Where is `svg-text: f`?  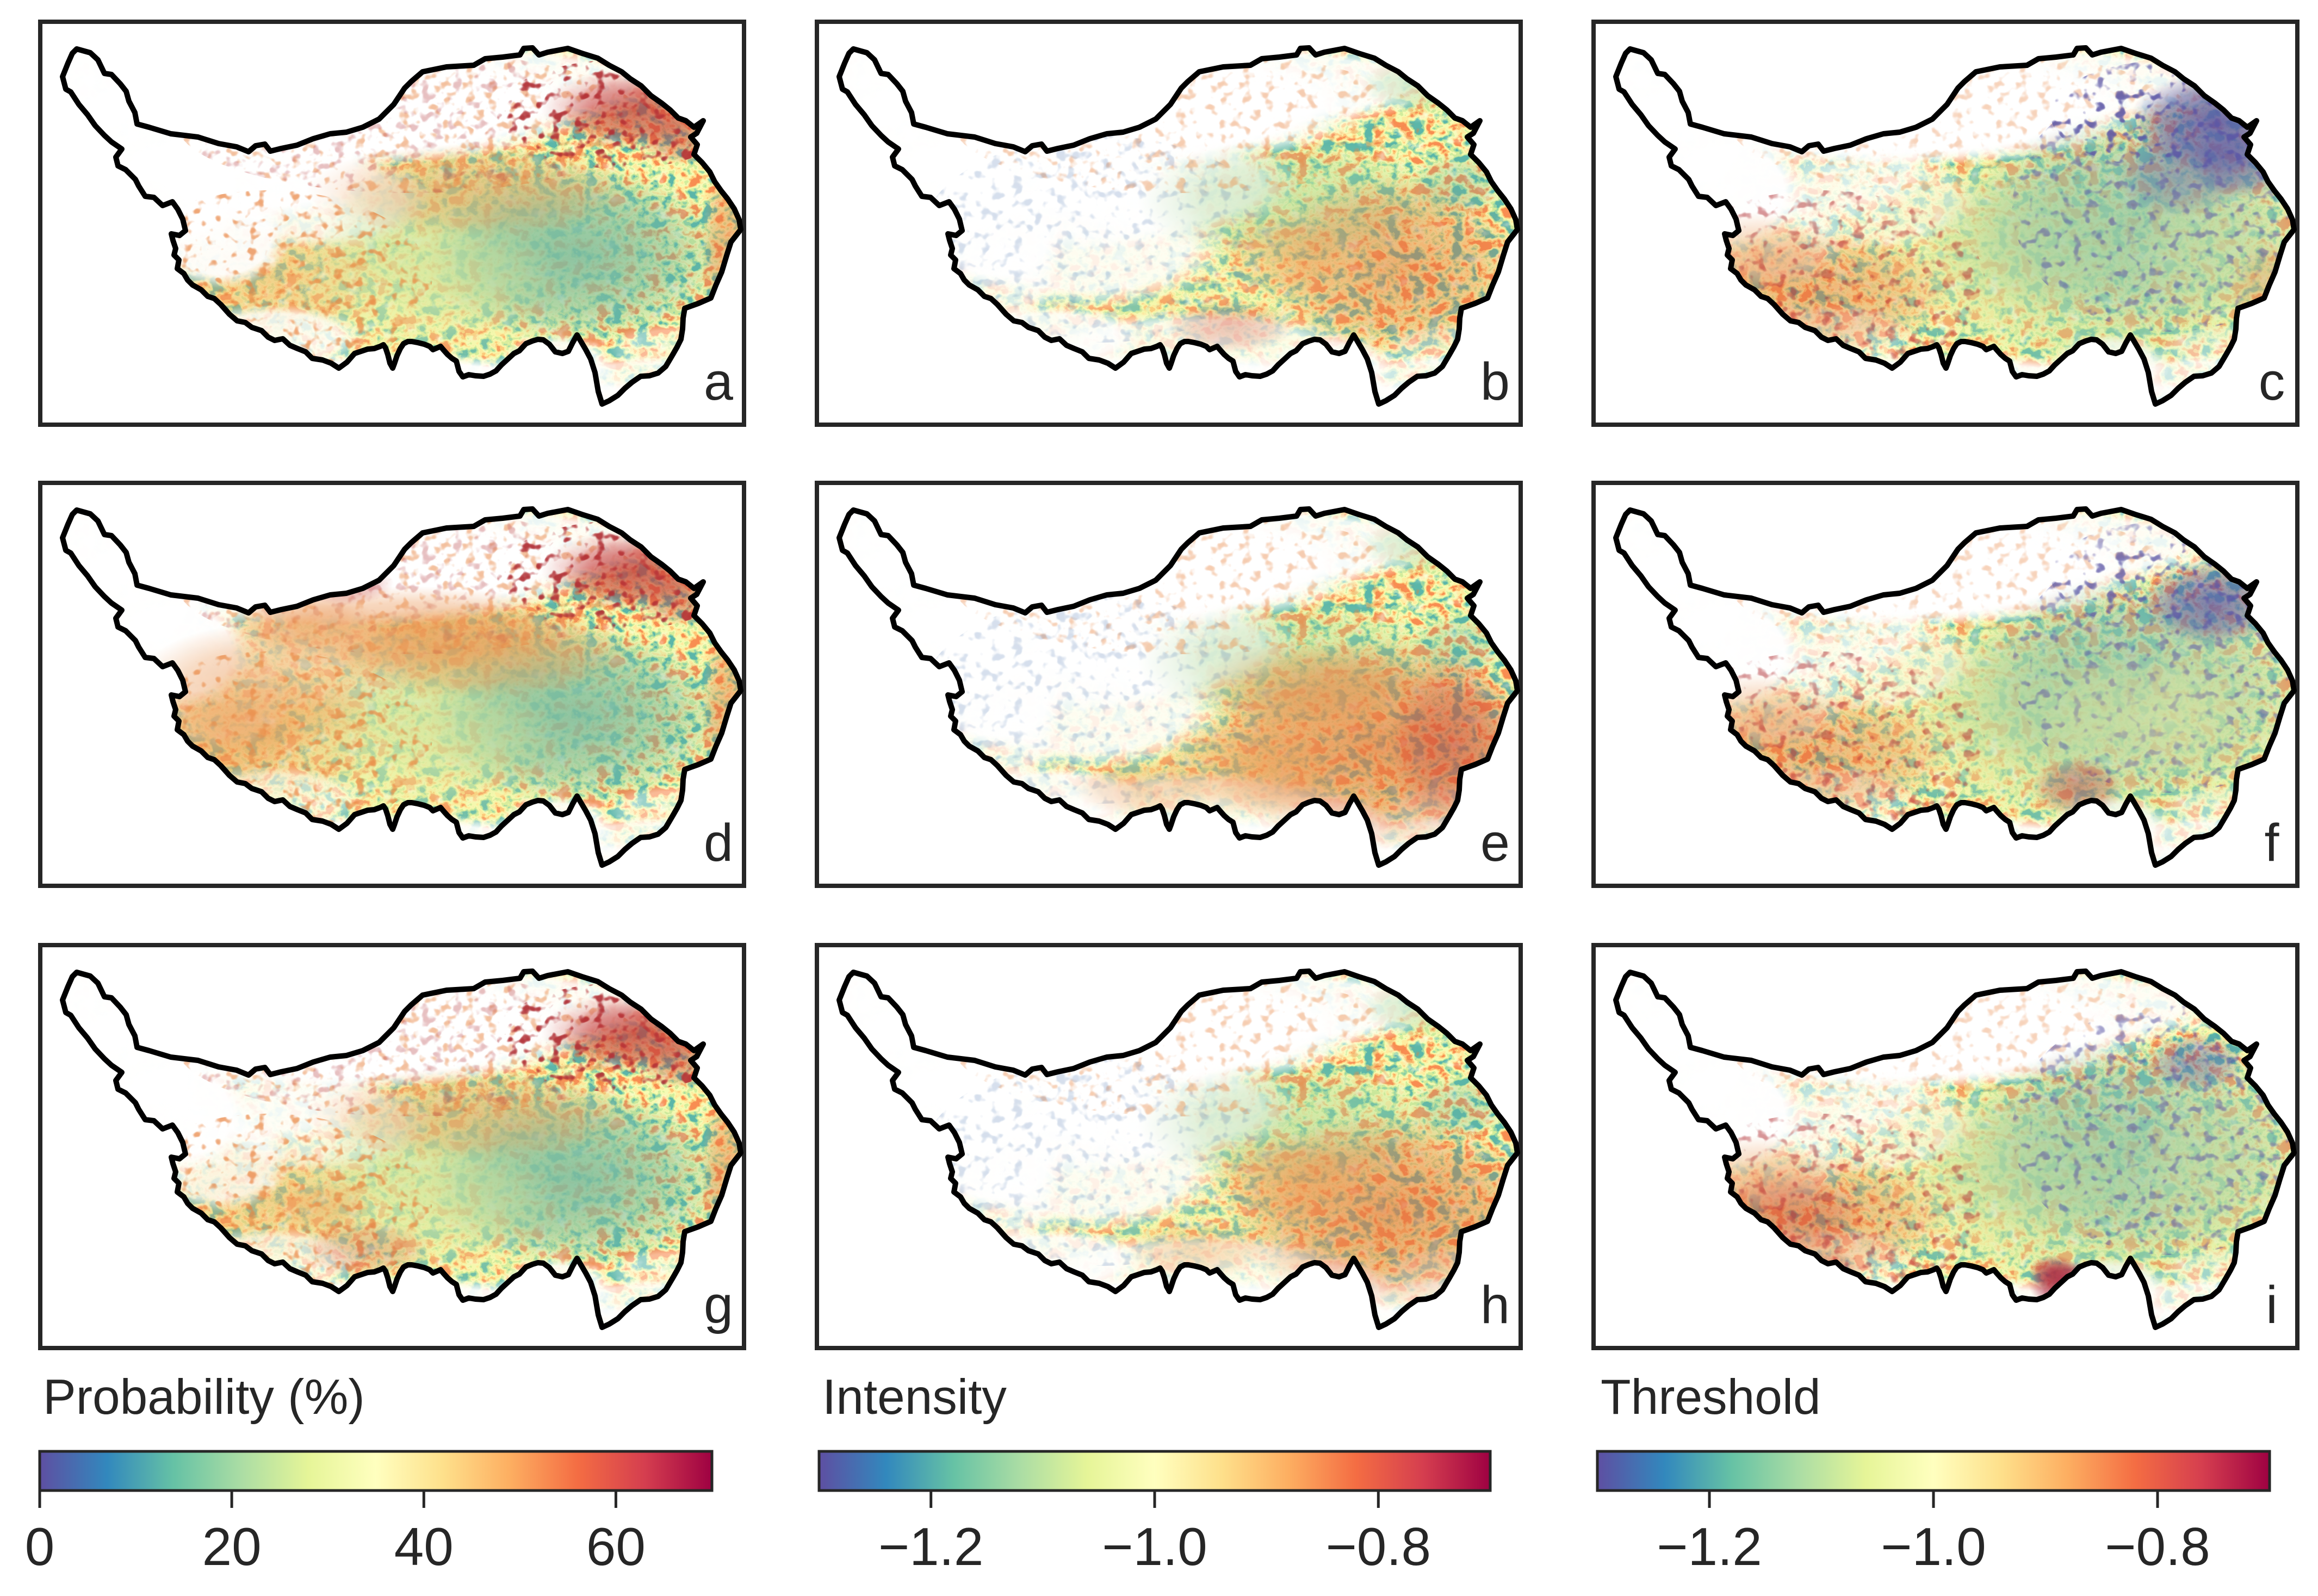 svg-text: f is located at coordinates (2273, 842).